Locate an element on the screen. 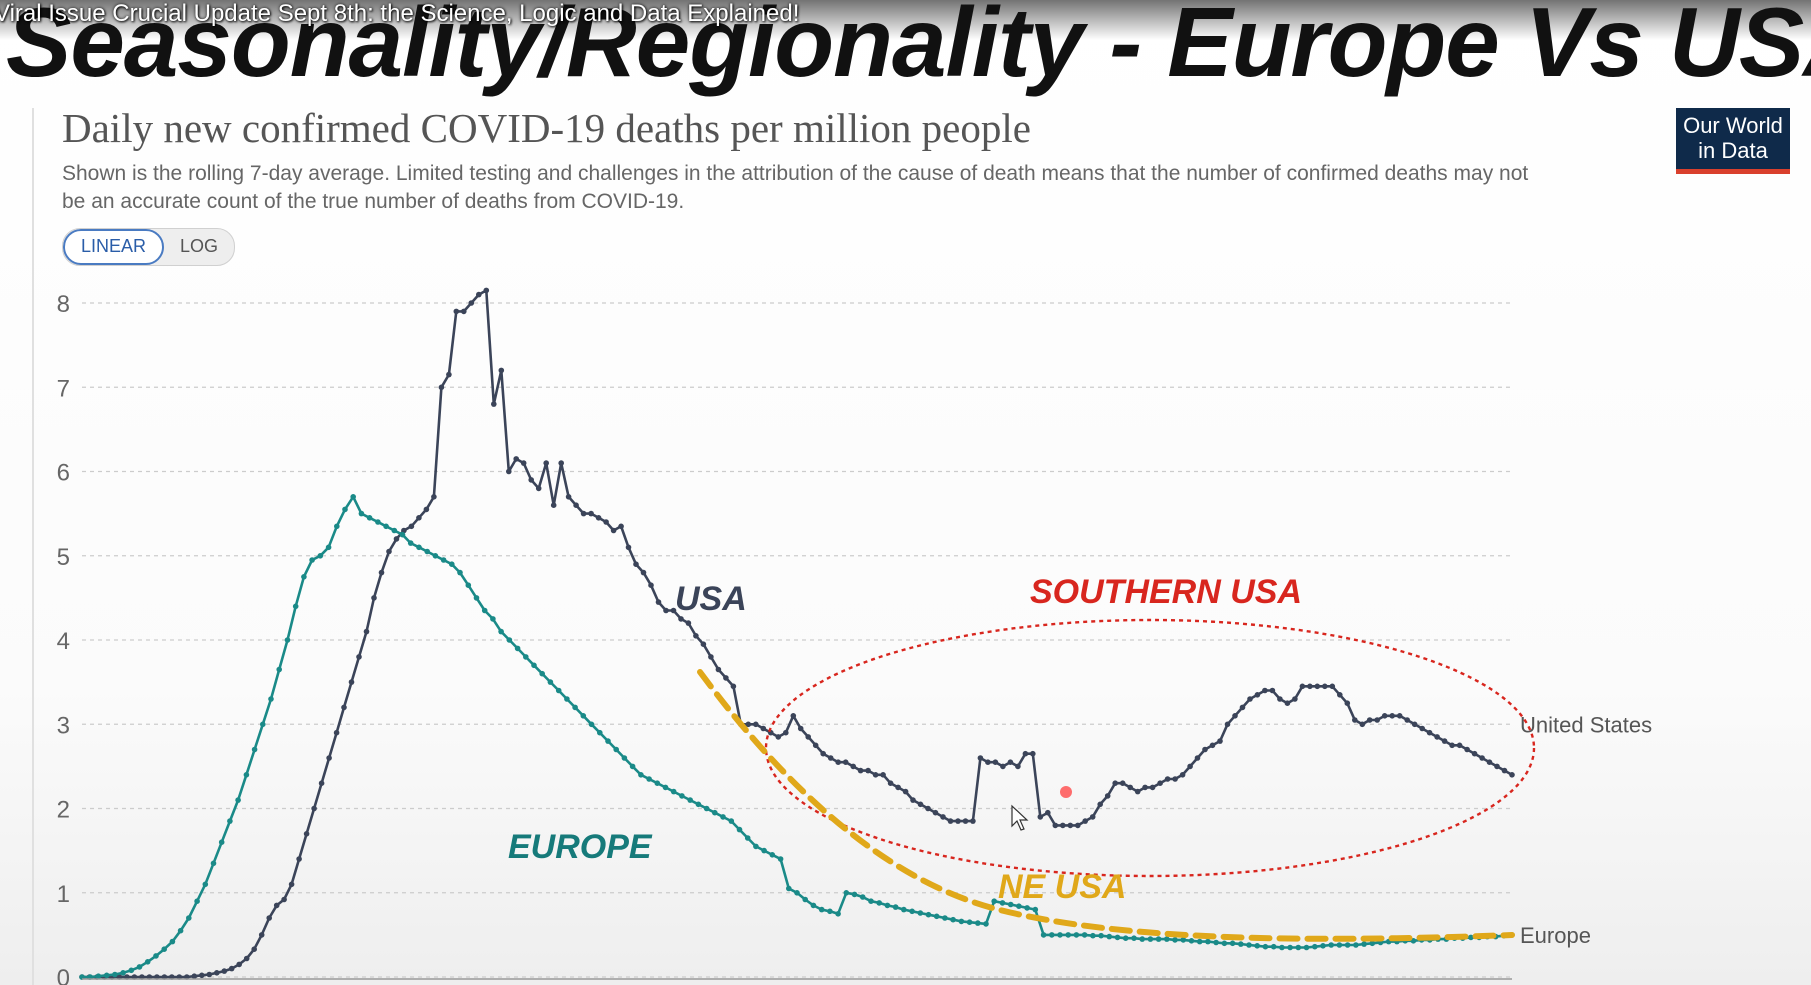 Image resolution: width=1811 pixels, height=985 pixels. ne-usa-annotation: NE USA is located at coordinates (1062, 887).